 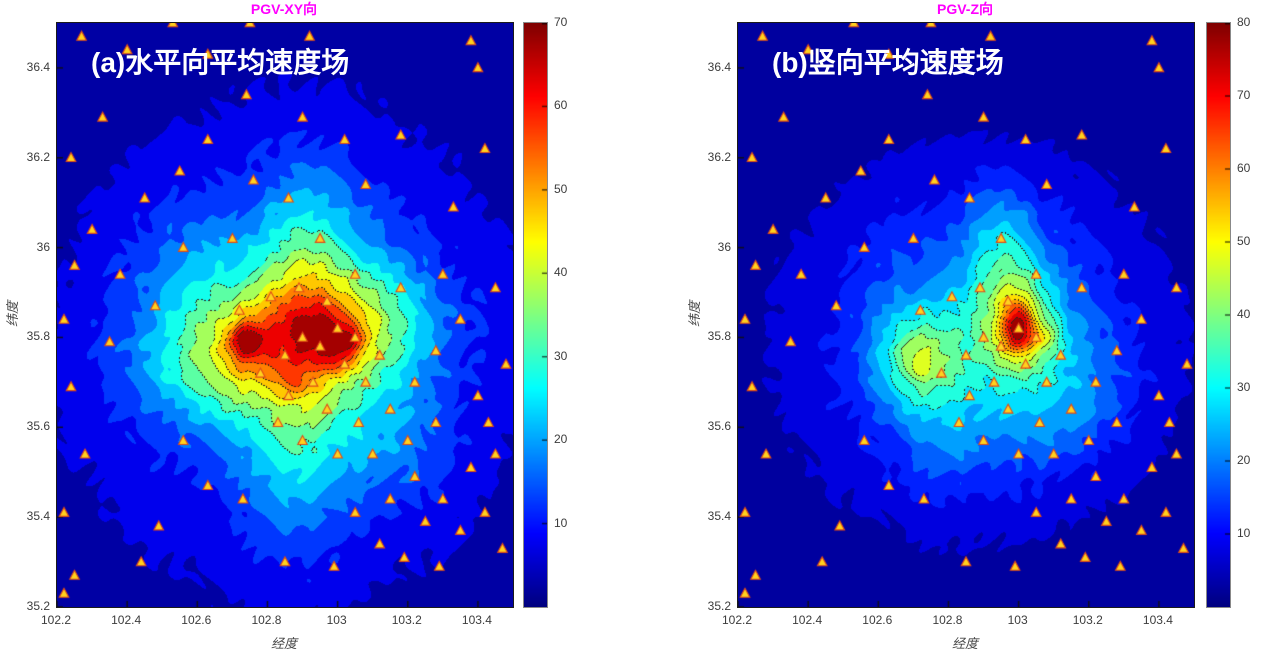 I want to click on panel-b-xlabel: 经度, so click(x=964, y=643).